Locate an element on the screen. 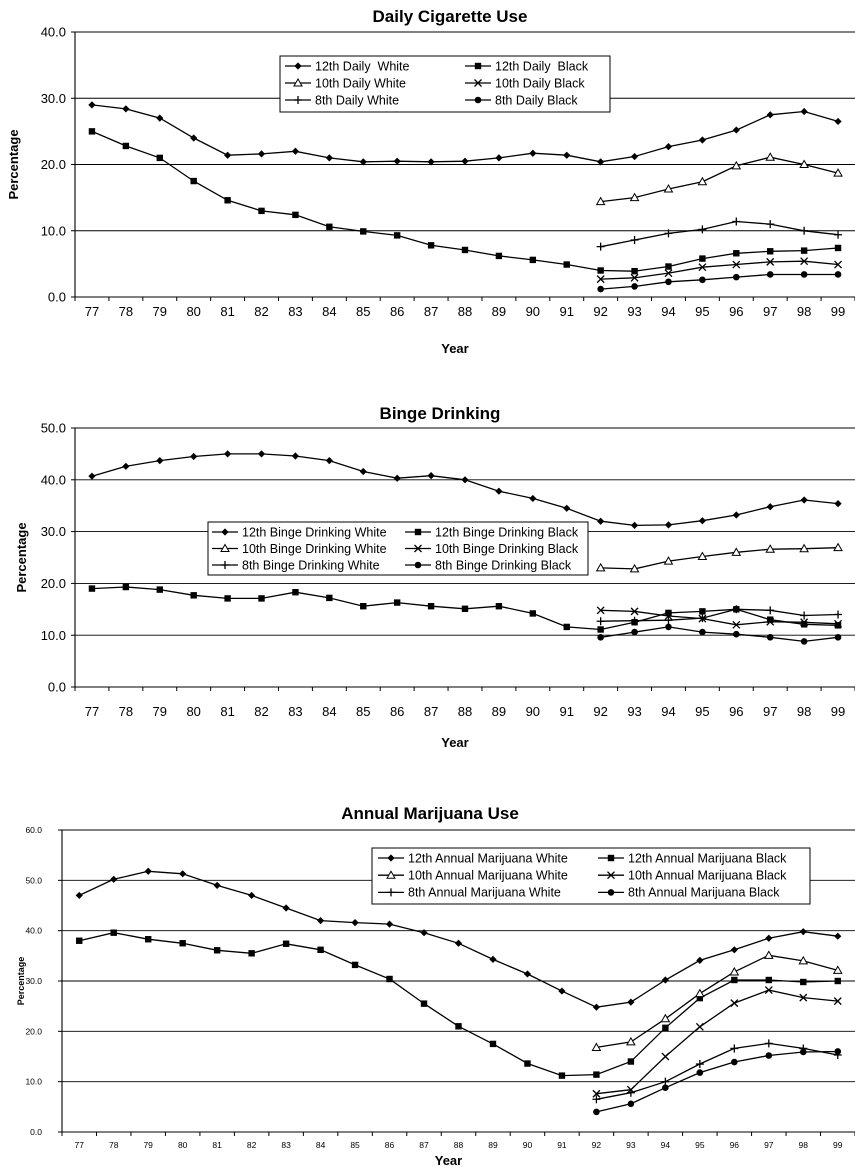 This screenshot has width=855, height=1169. legend-item: 12th Annual Marijuana White is located at coordinates (473, 858).